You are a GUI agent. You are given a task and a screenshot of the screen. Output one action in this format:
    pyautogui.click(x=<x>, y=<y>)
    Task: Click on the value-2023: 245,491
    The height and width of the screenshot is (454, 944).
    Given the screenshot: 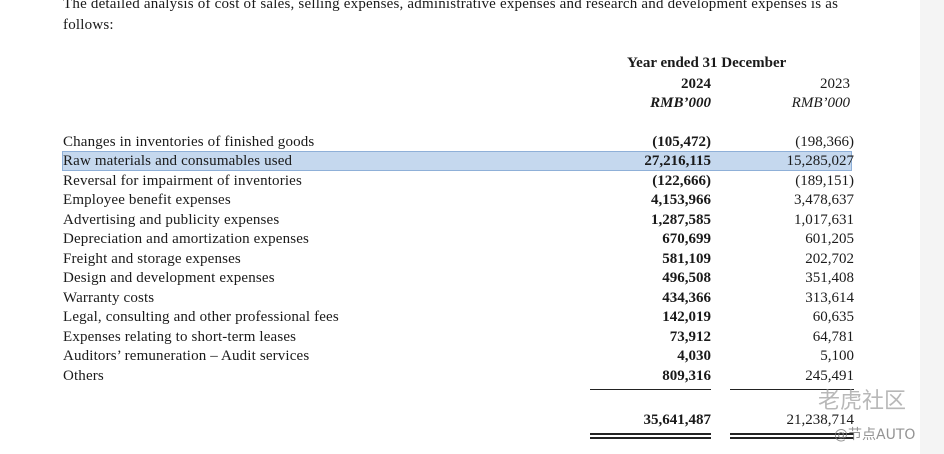 What is the action you would take?
    pyautogui.click(x=829, y=376)
    